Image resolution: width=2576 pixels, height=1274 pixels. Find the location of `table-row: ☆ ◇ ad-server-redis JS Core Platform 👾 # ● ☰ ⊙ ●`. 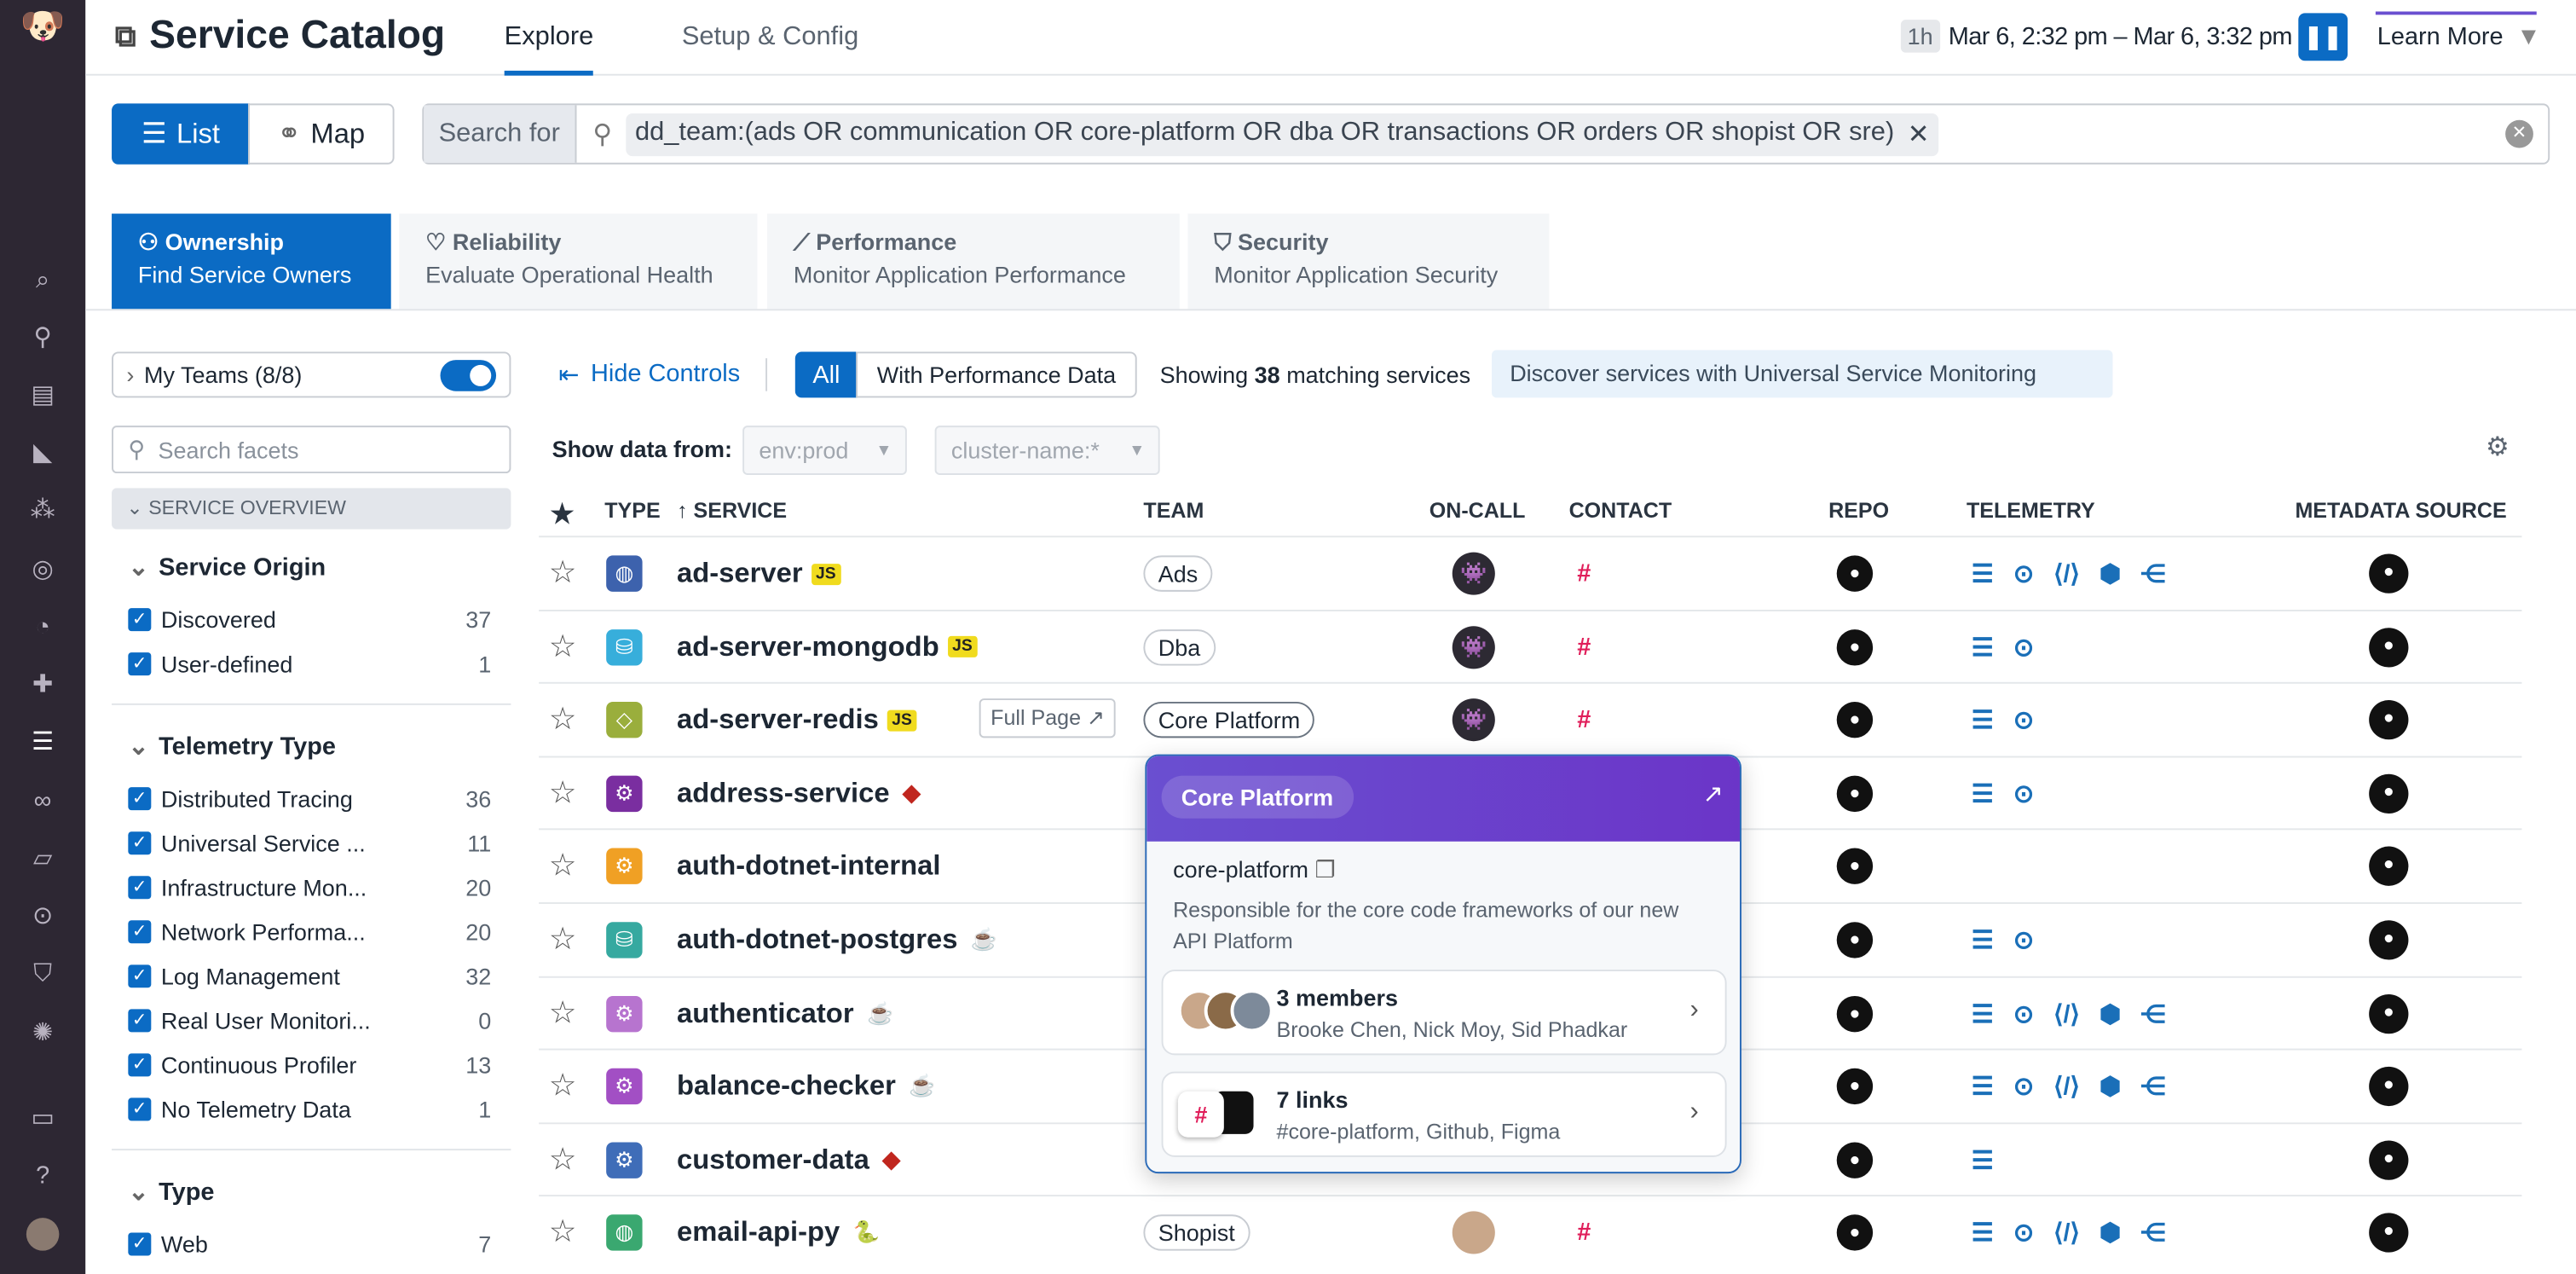

table-row: ☆ ◇ ad-server-redis JS Core Platform 👾 # ● ☰ ⊙ ● is located at coordinates (1530, 719).